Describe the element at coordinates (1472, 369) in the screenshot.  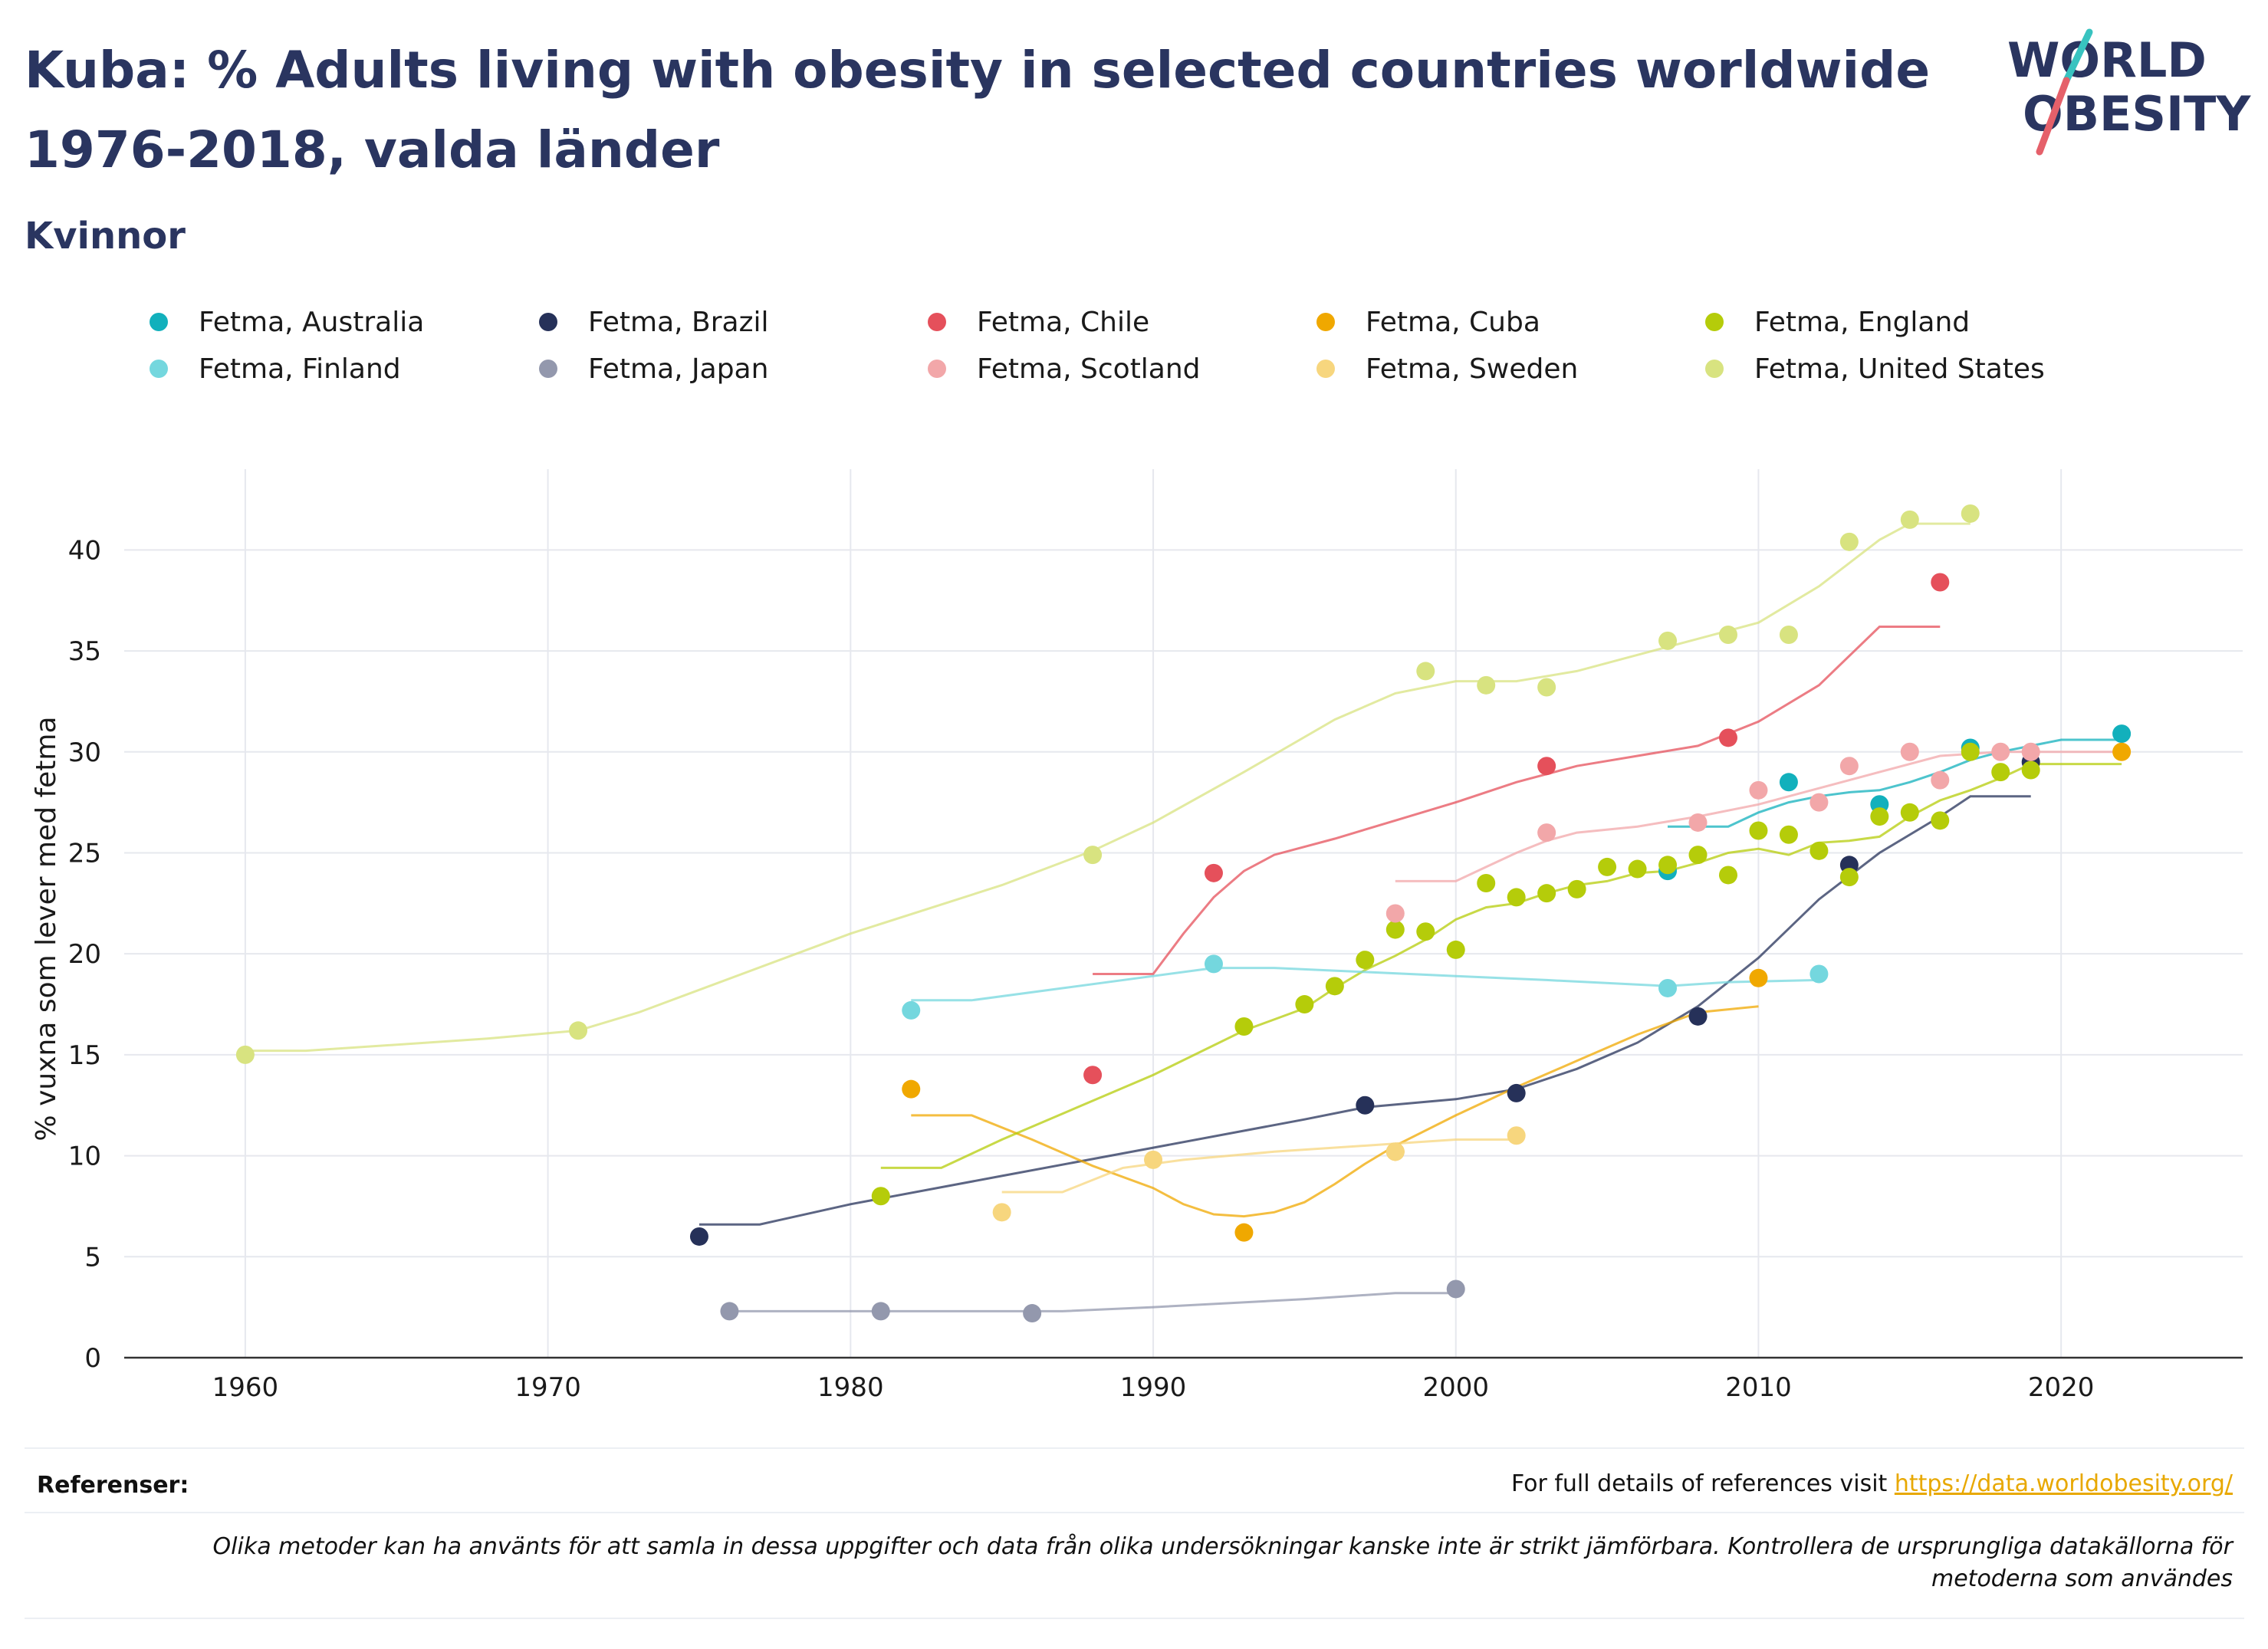
I see `legend-label: Fetma, Sweden` at that location.